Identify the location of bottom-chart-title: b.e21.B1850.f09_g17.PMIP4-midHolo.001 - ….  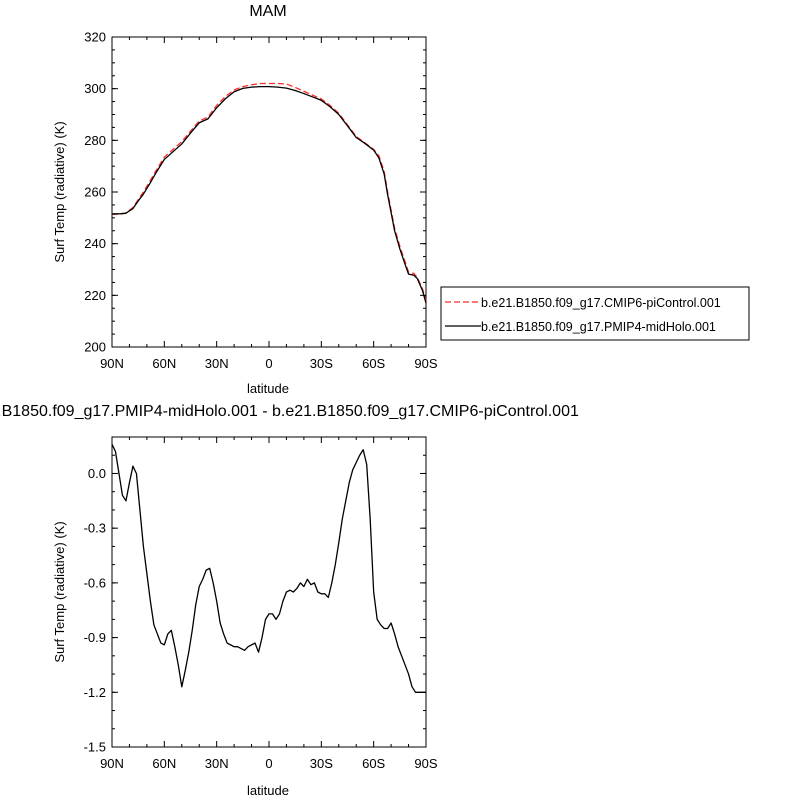
(289, 411).